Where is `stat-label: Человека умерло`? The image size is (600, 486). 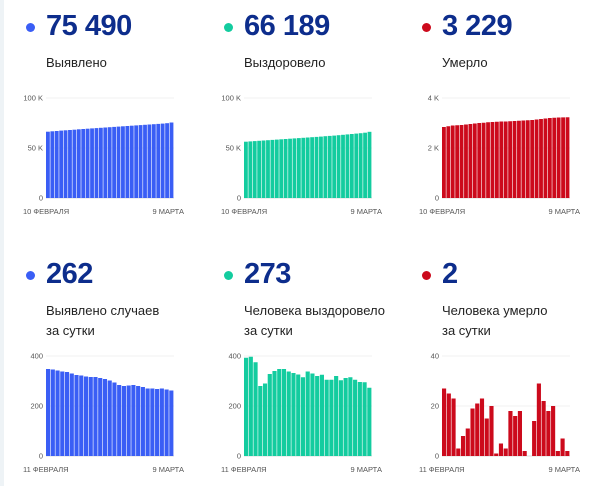 stat-label: Человека умерло is located at coordinates (495, 310).